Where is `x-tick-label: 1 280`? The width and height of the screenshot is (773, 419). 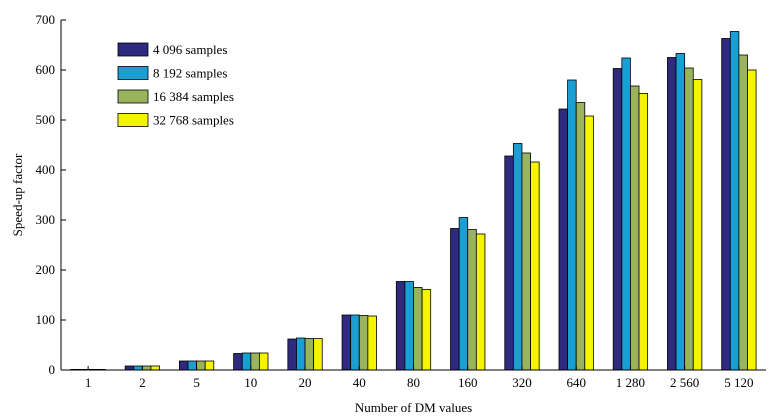
x-tick-label: 1 280 is located at coordinates (630, 382).